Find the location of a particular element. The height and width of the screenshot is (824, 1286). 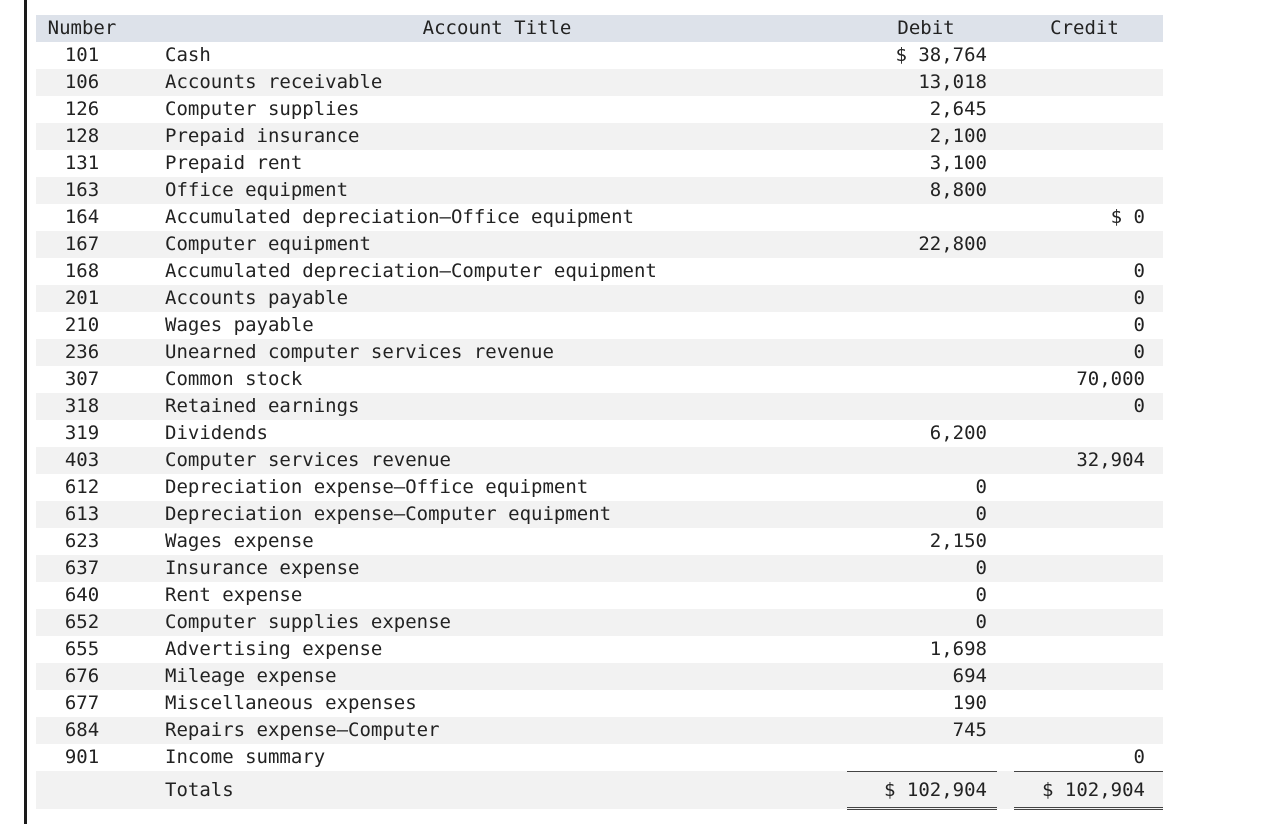

account-title: Accounts receivable is located at coordinates (274, 82).